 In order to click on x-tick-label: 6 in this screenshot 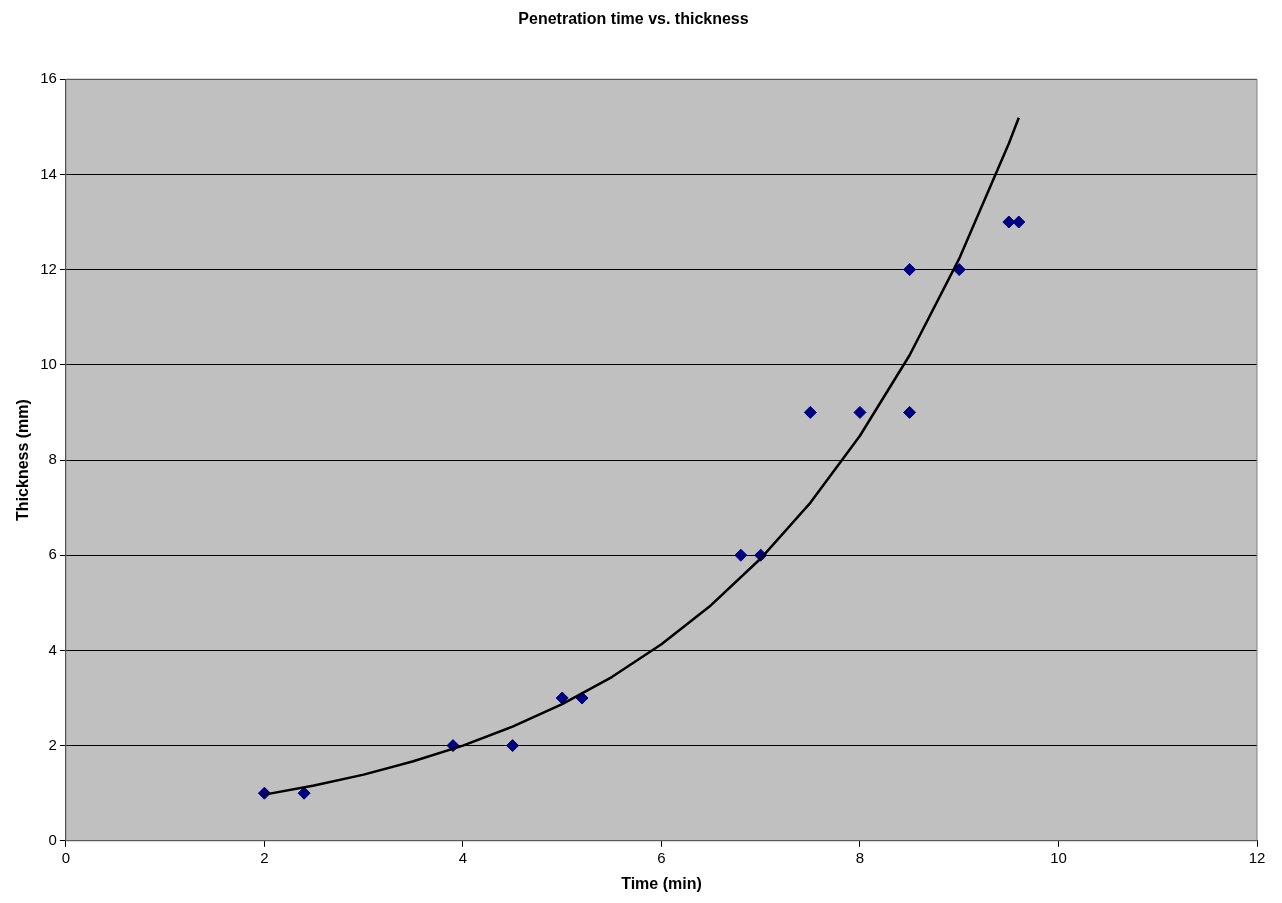, I will do `click(661, 857)`.